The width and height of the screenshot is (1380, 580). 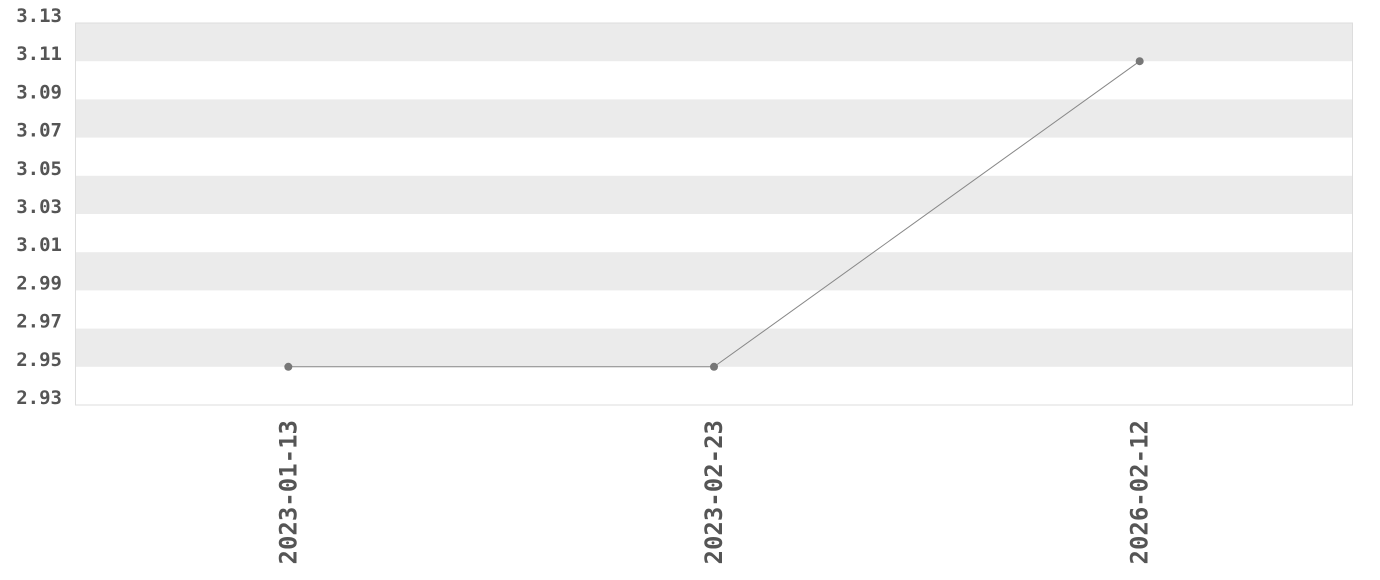 What do you see at coordinates (39, 16) in the screenshot?
I see `y-tick-label: 3.13` at bounding box center [39, 16].